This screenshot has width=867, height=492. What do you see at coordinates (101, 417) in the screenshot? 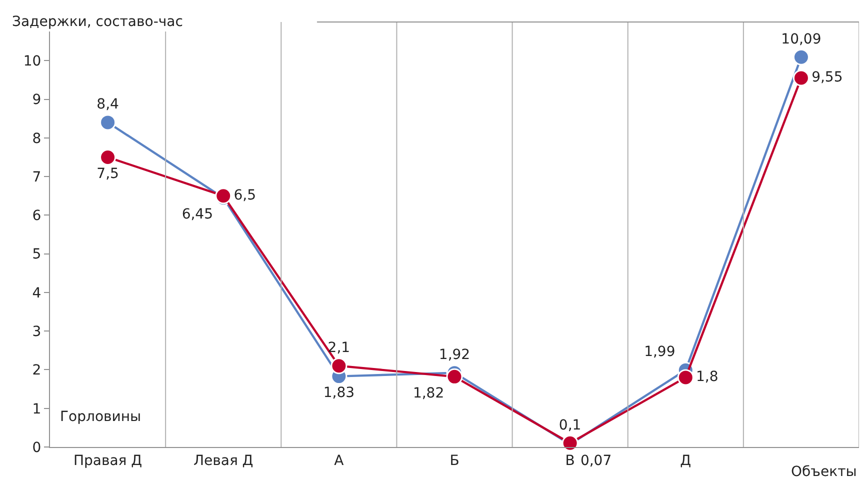
I see `annotation: Горловины` at bounding box center [101, 417].